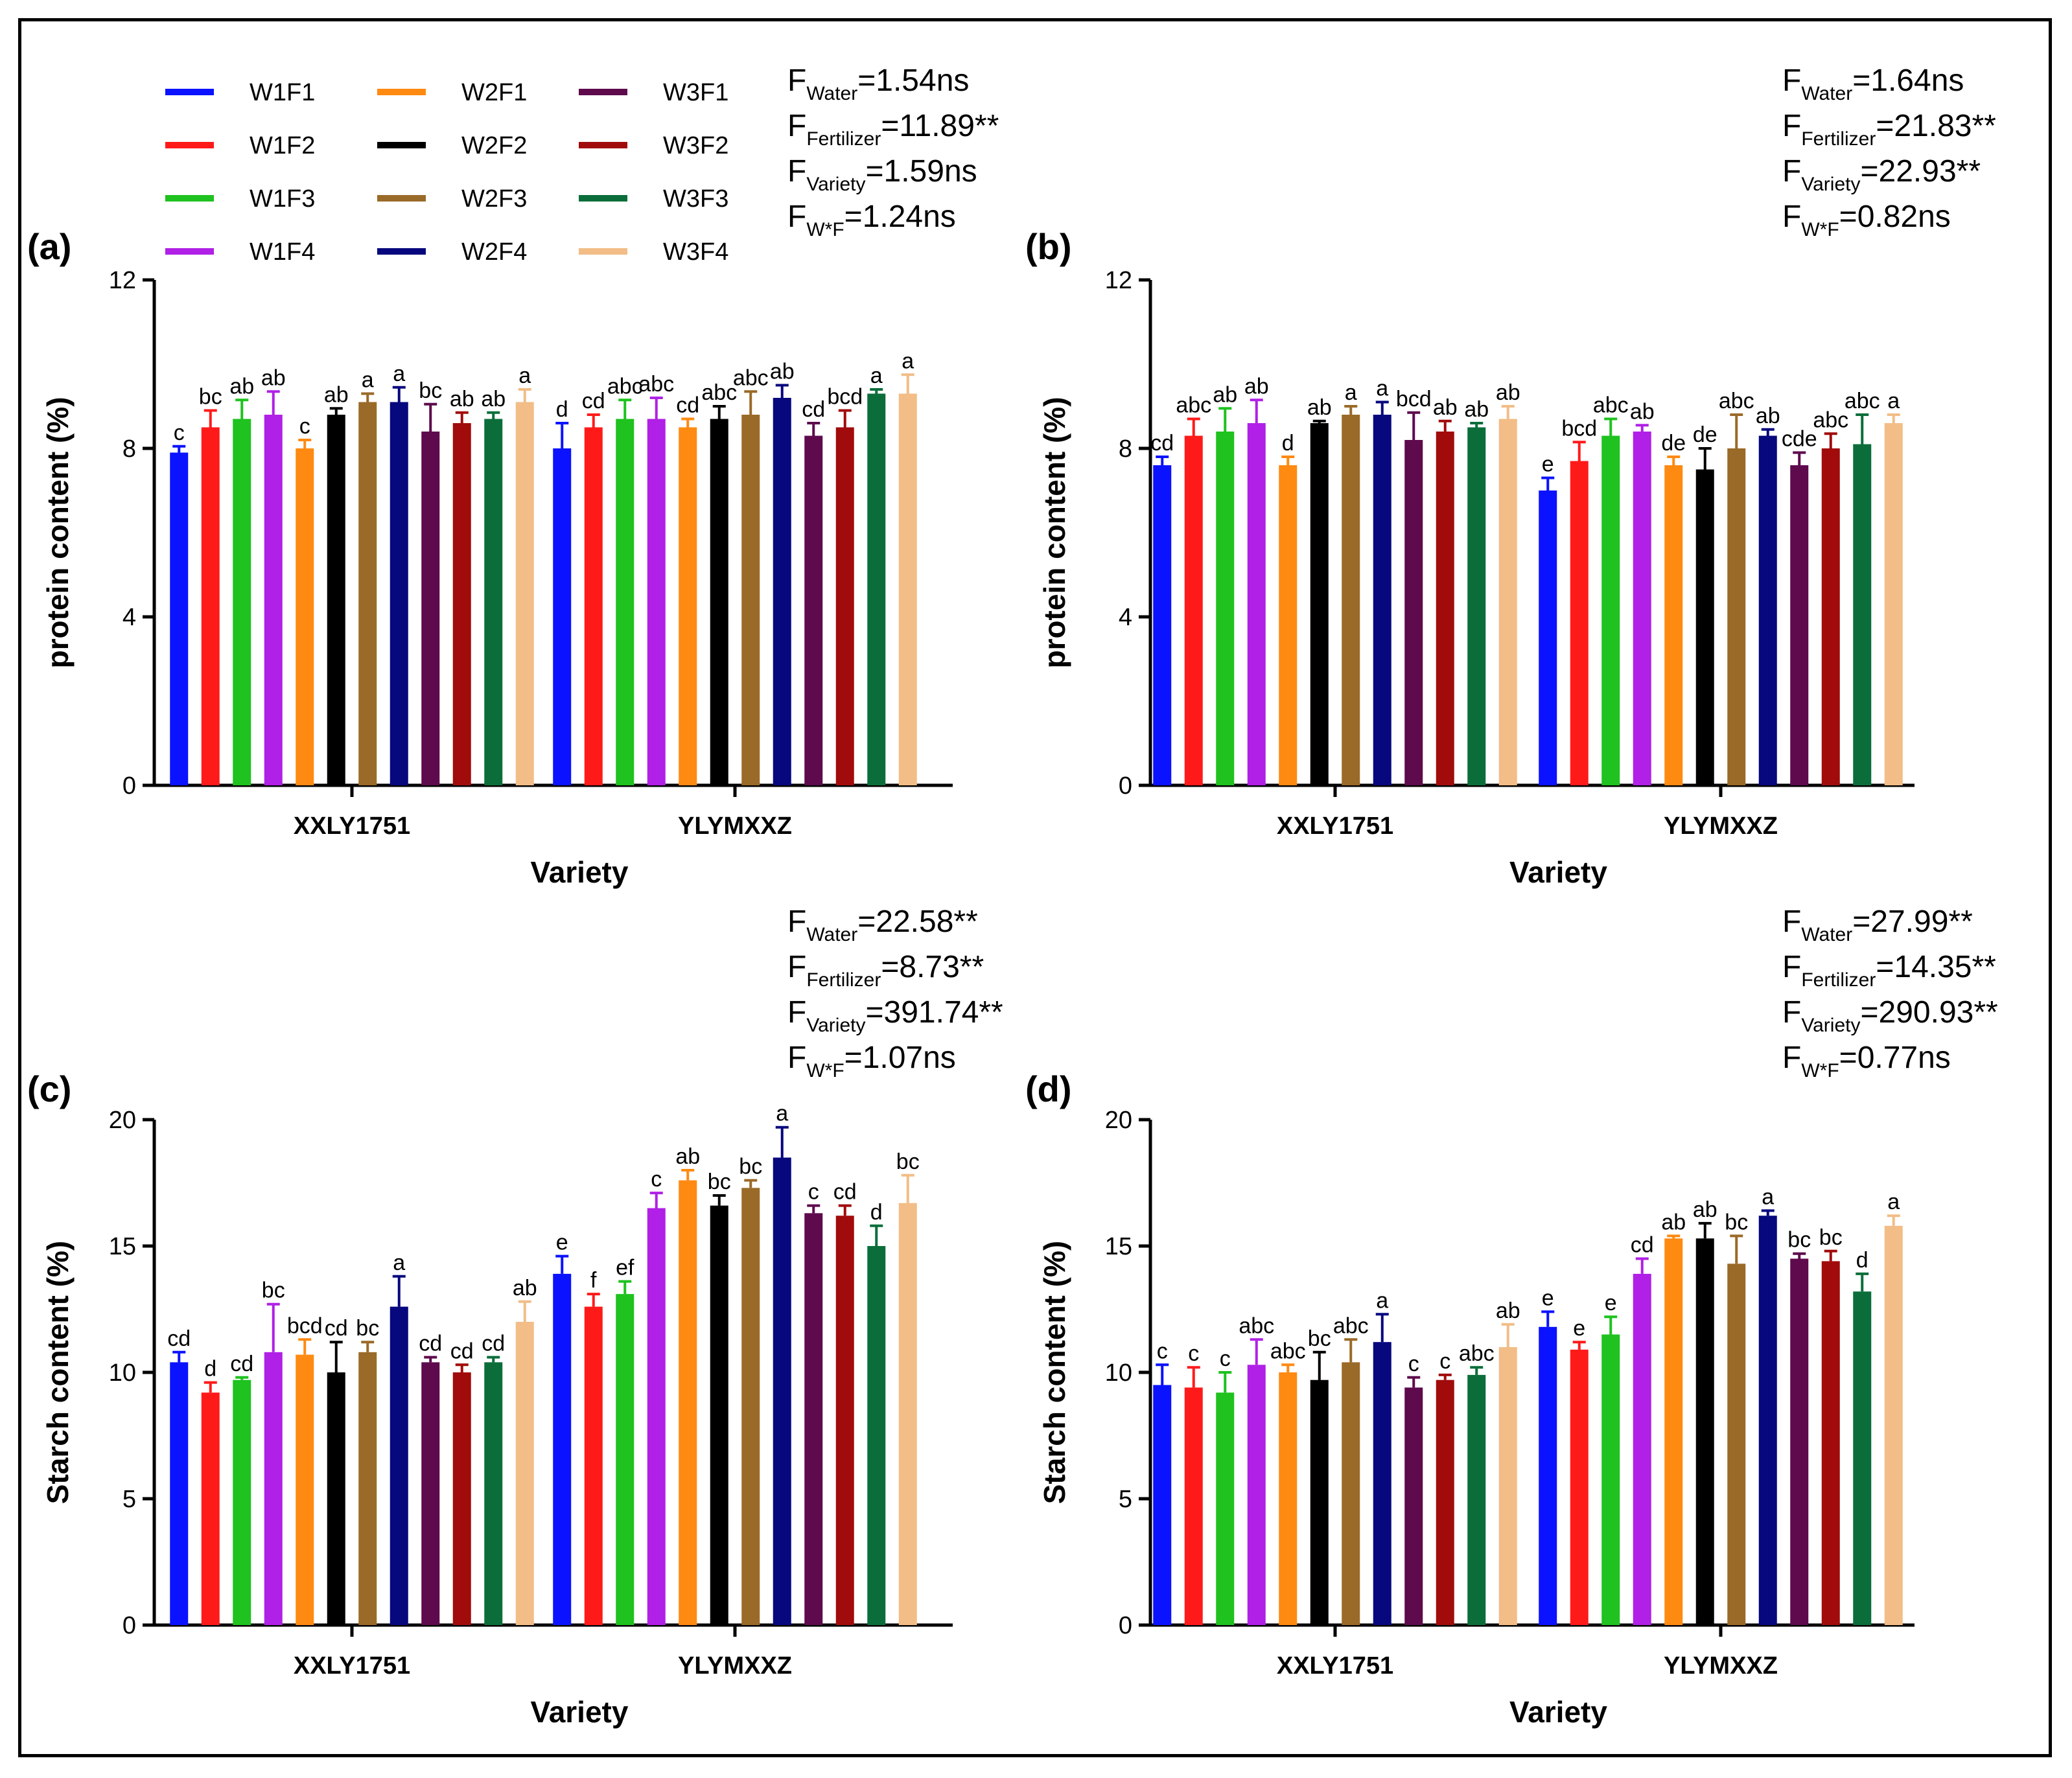 This screenshot has height=1778, width=2072. What do you see at coordinates (1895, 1058) in the screenshot?
I see `stat-value: =0.77ns` at bounding box center [1895, 1058].